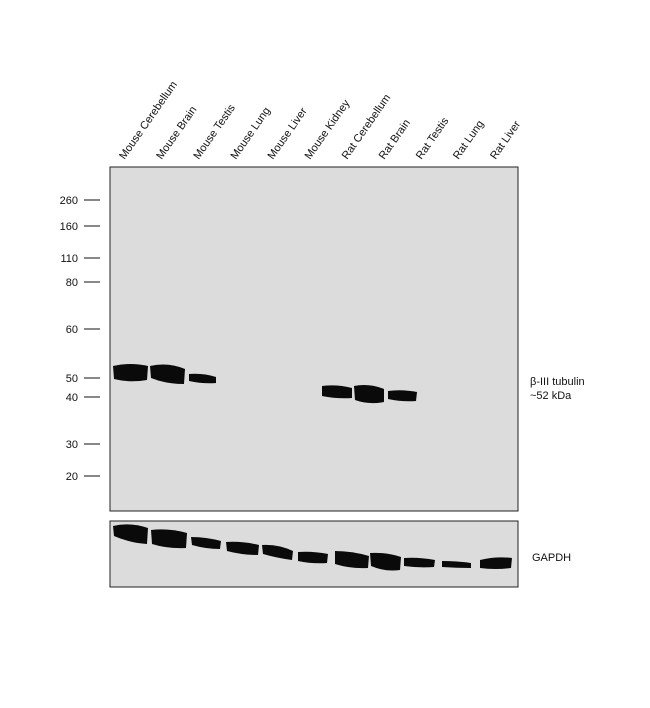 The image size is (650, 708). I want to click on marker-label: 160, so click(69, 227).